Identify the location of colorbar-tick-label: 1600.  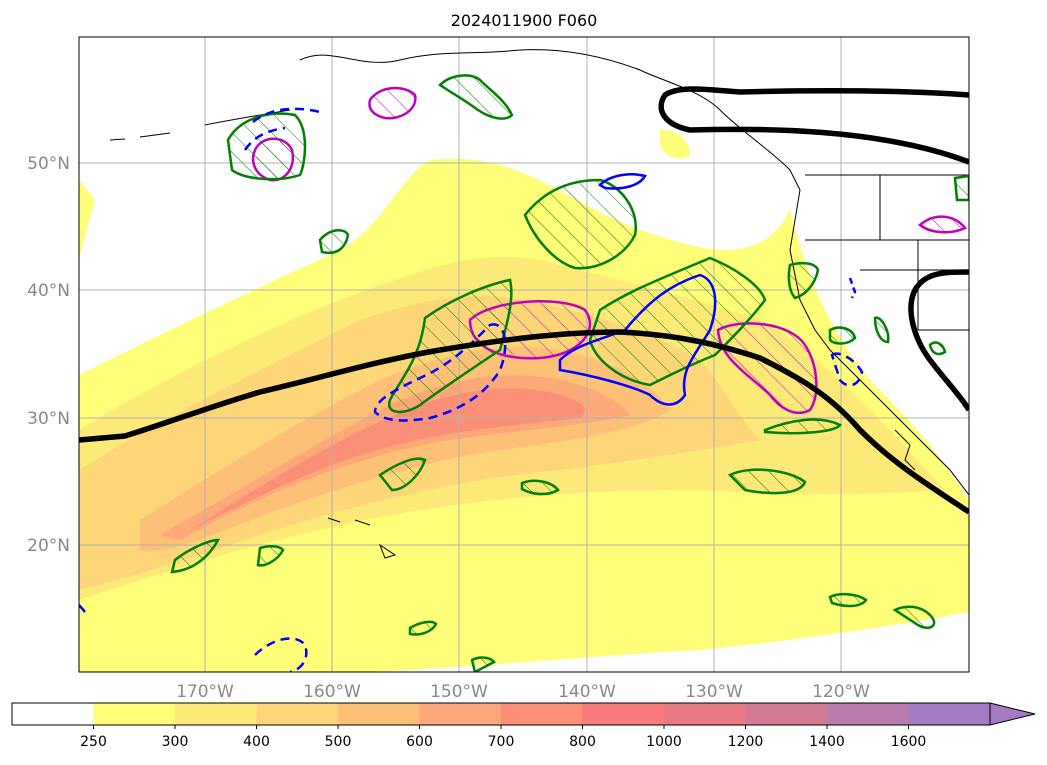
(909, 742).